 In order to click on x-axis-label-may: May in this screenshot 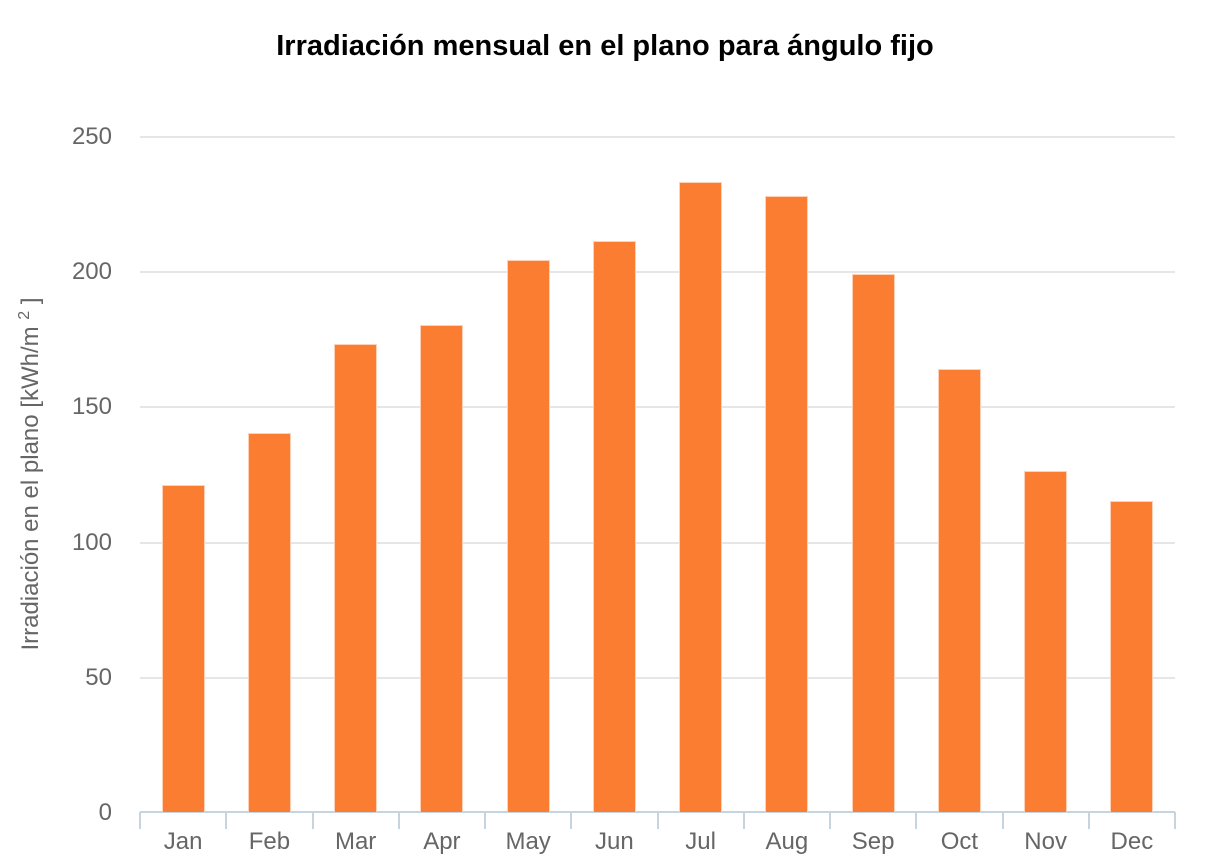, I will do `click(528, 841)`.